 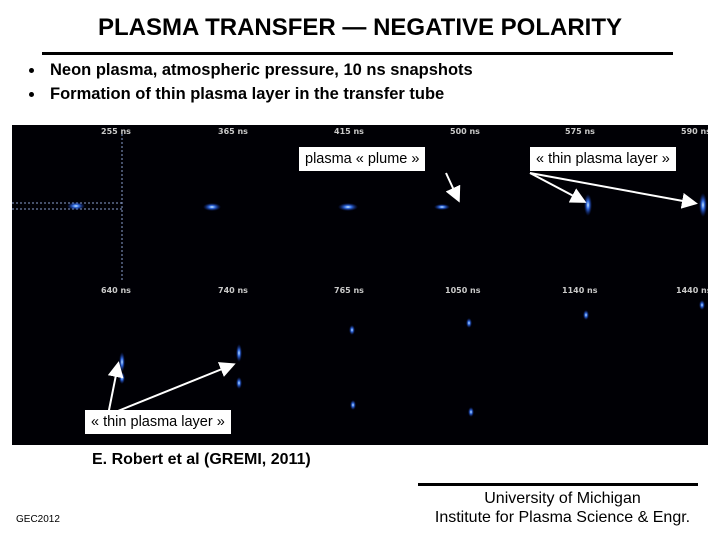 What do you see at coordinates (692, 290) in the screenshot?
I see `snapshot-time-label: 1440 ns` at bounding box center [692, 290].